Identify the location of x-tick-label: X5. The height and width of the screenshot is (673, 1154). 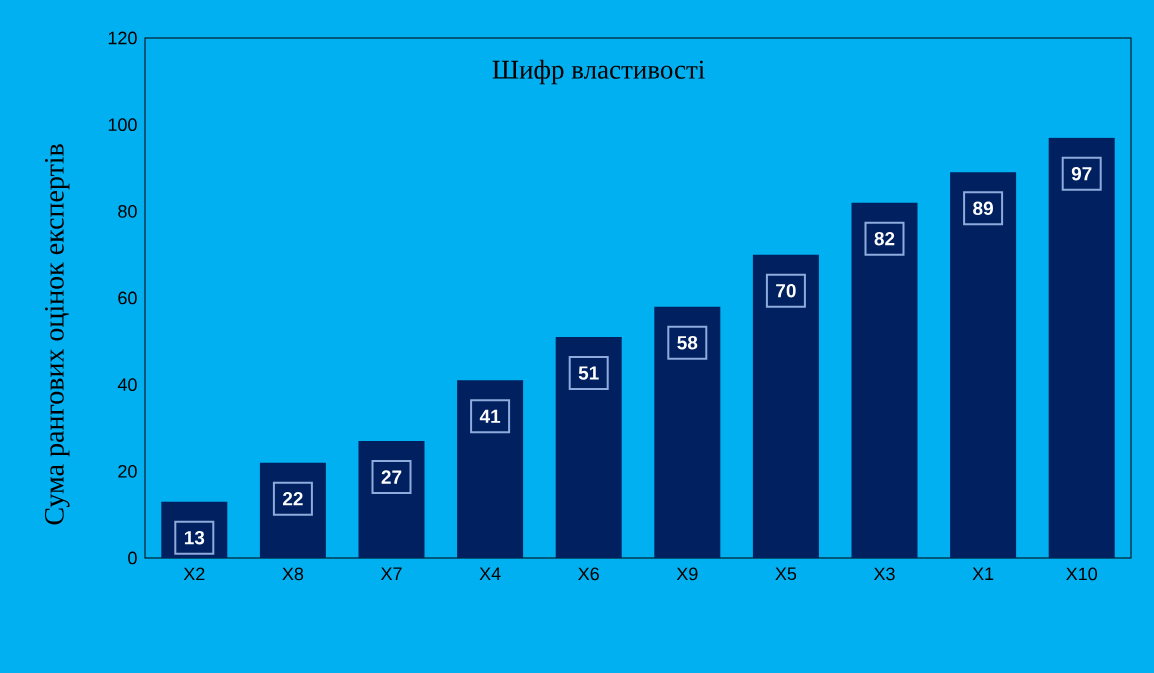
(786, 574).